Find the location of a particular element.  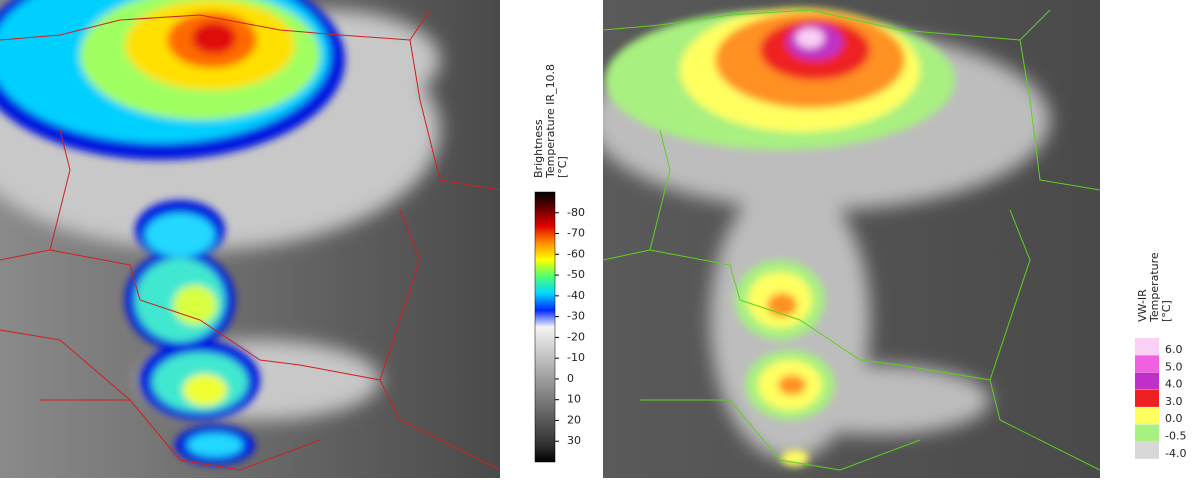

colorbar-tick-label: -70 is located at coordinates (576, 233).